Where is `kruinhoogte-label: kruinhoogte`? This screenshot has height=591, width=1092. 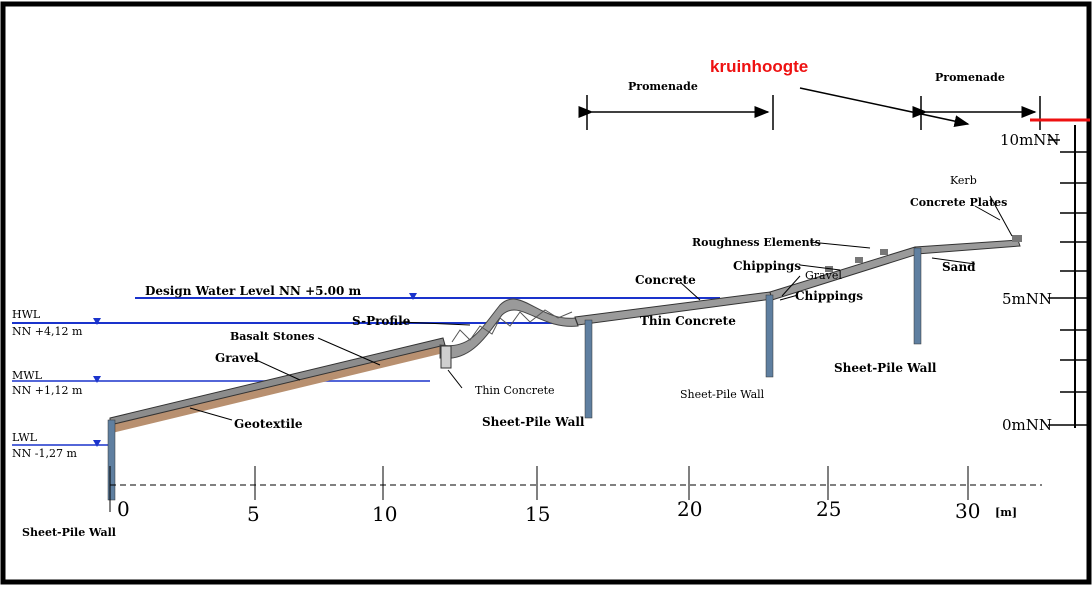 kruinhoogte-label: kruinhoogte is located at coordinates (759, 66).